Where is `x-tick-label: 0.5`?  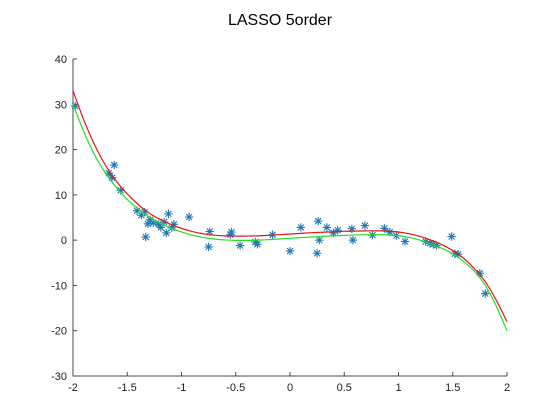
x-tick-label: 0.5 is located at coordinates (344, 388).